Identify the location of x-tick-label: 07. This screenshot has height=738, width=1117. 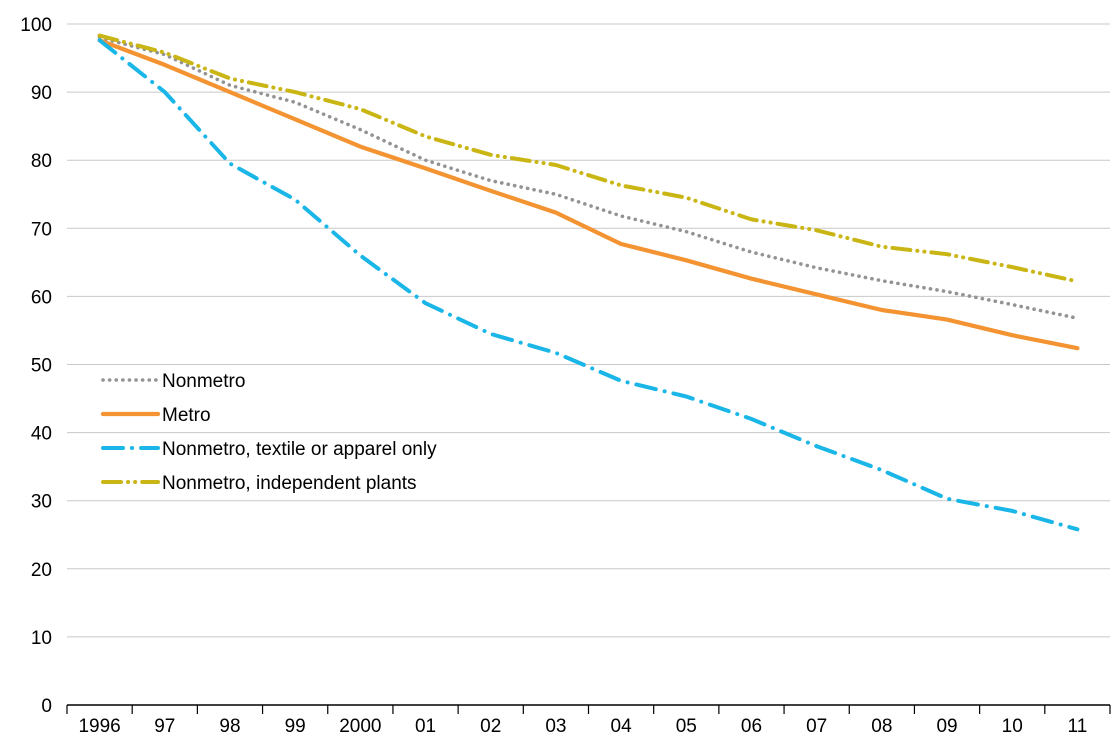
(816, 726).